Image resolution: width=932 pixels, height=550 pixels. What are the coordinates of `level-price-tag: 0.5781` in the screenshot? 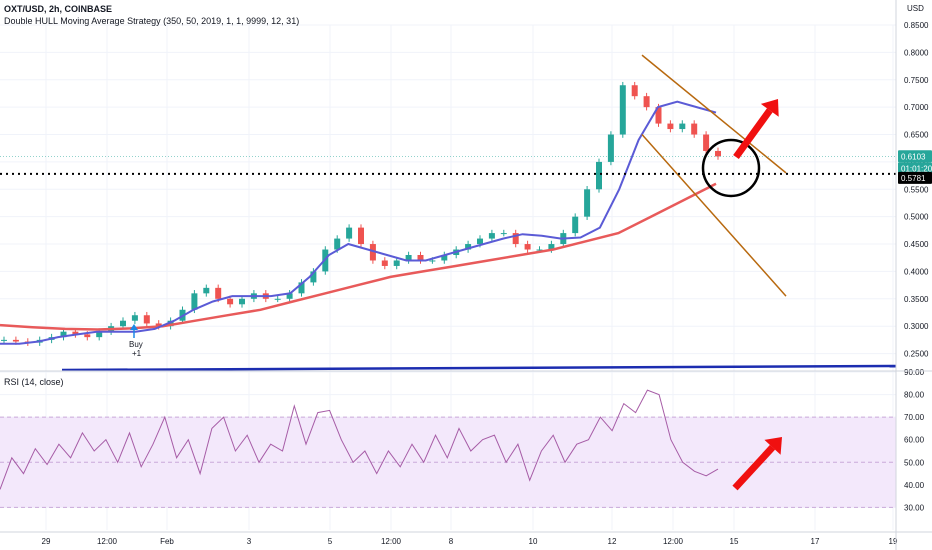 It's located at (915, 177).